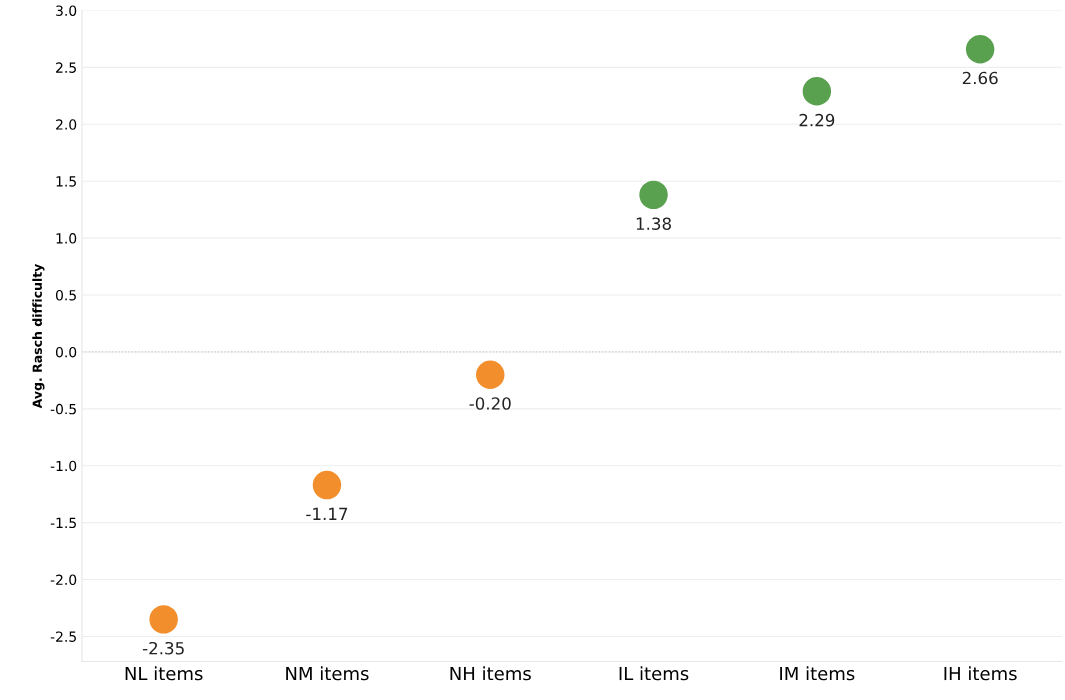 The height and width of the screenshot is (700, 1065). Describe the element at coordinates (66, 352) in the screenshot. I see `y-tick-label: 0.0` at that location.